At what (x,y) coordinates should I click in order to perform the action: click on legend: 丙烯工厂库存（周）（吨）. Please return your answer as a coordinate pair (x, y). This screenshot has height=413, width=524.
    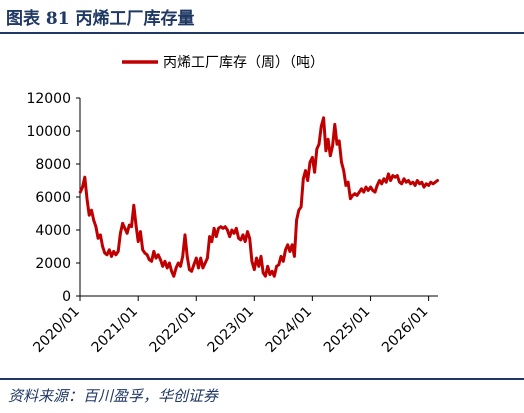
    Looking at the image, I should click on (223, 63).